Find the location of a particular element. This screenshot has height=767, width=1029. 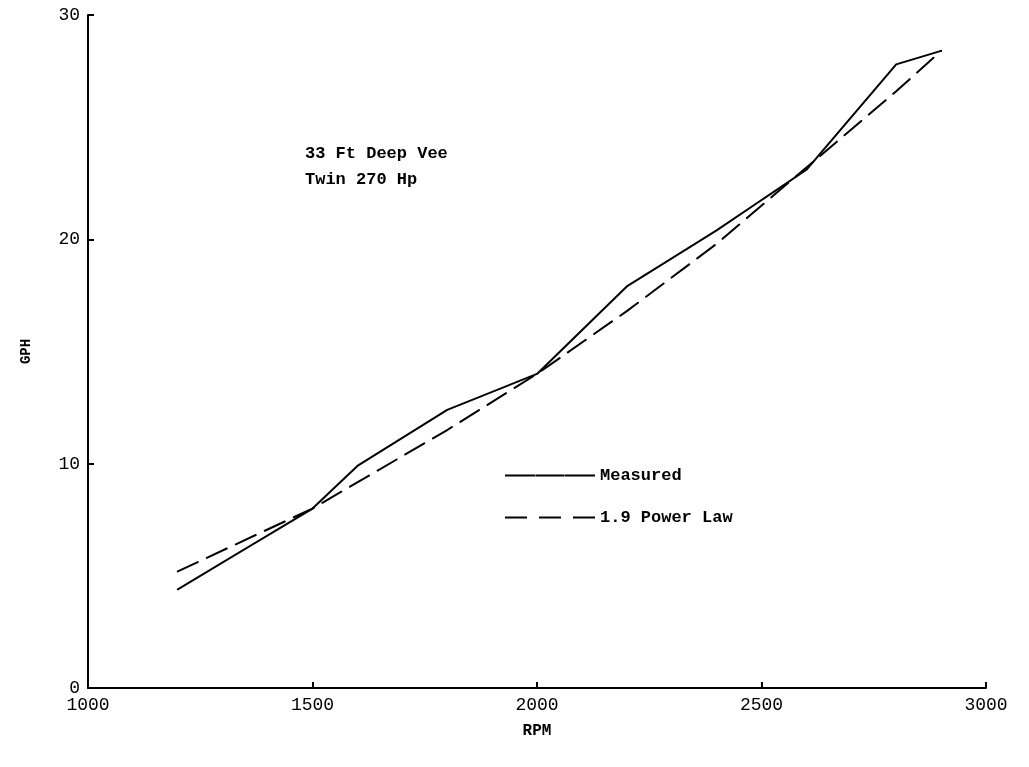

legend-label: Measured is located at coordinates (641, 475).